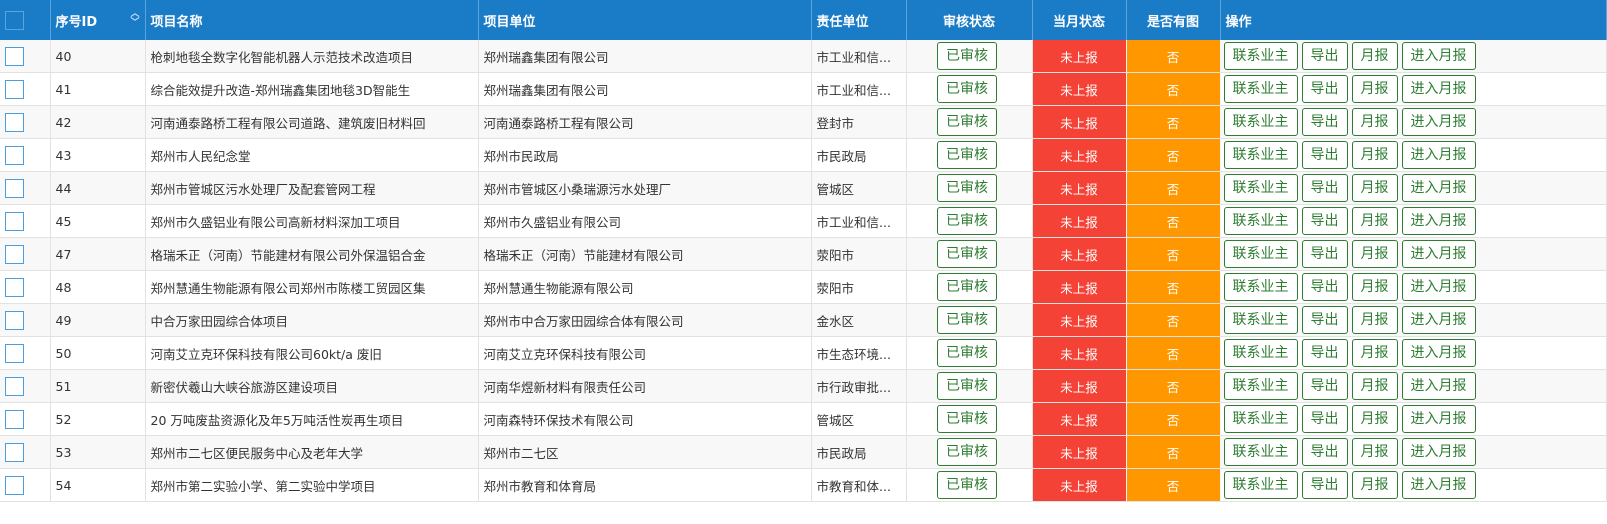  What do you see at coordinates (25, 386) in the screenshot?
I see `select-cell` at bounding box center [25, 386].